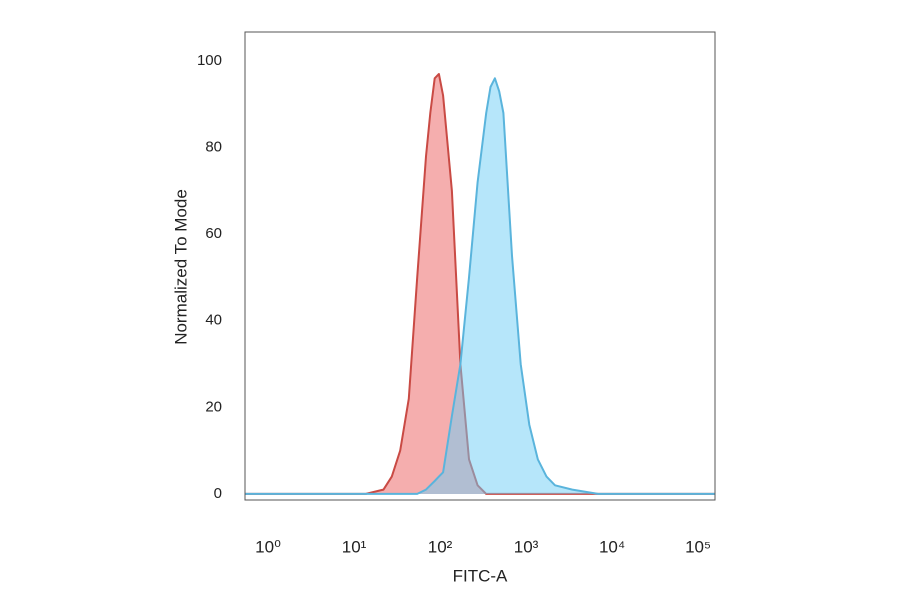 This screenshot has height=594, width=900. I want to click on x-tick-label: 10⁰, so click(268, 546).